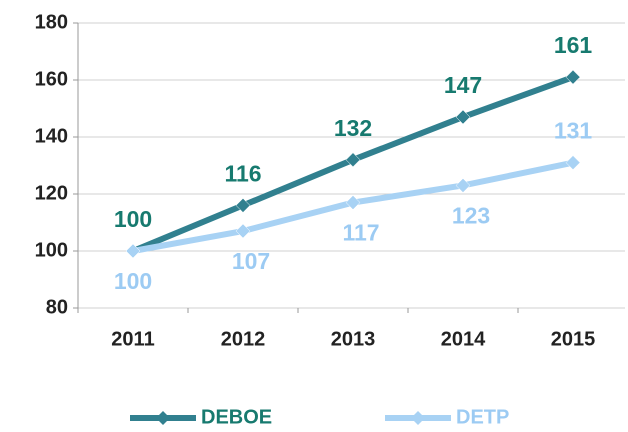  Describe the element at coordinates (482, 417) in the screenshot. I see `legend-label: DETP` at that location.